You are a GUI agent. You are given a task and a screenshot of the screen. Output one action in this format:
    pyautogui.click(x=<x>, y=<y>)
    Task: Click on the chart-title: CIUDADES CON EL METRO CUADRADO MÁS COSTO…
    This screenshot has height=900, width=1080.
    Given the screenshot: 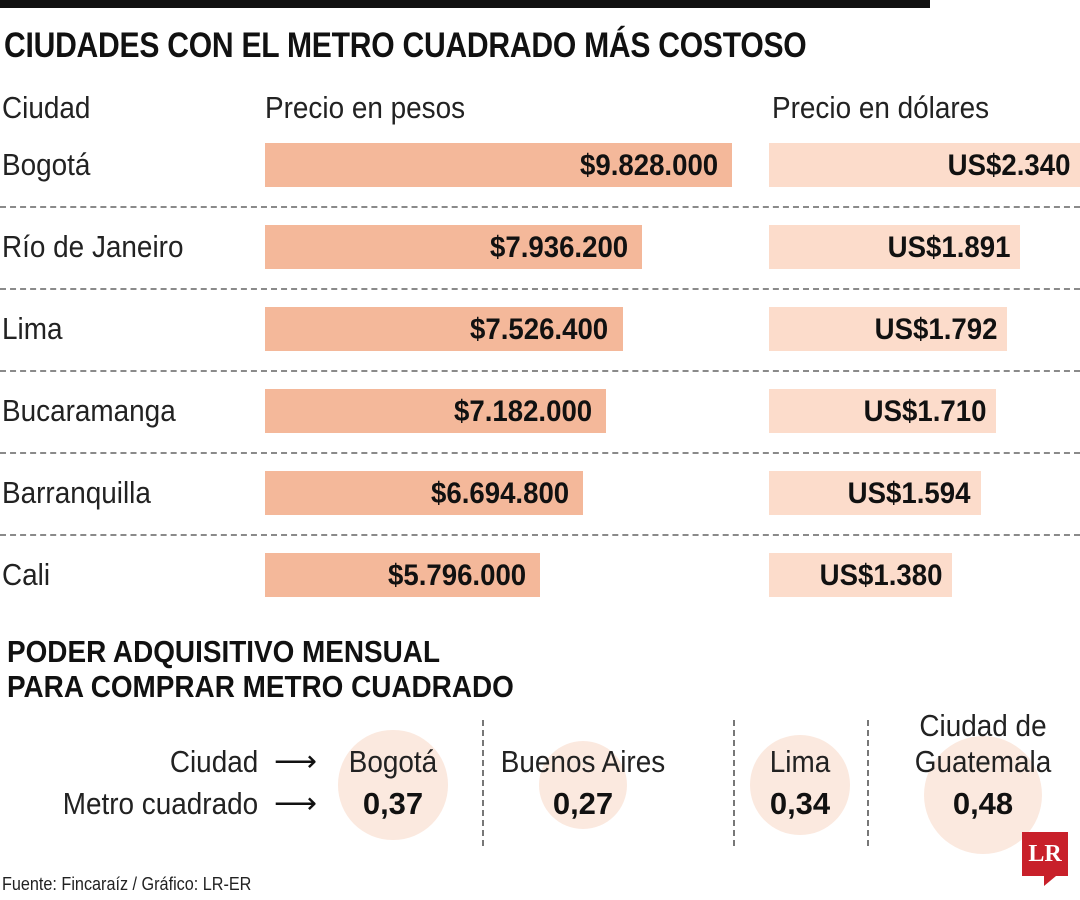 What is the action you would take?
    pyautogui.click(x=405, y=45)
    